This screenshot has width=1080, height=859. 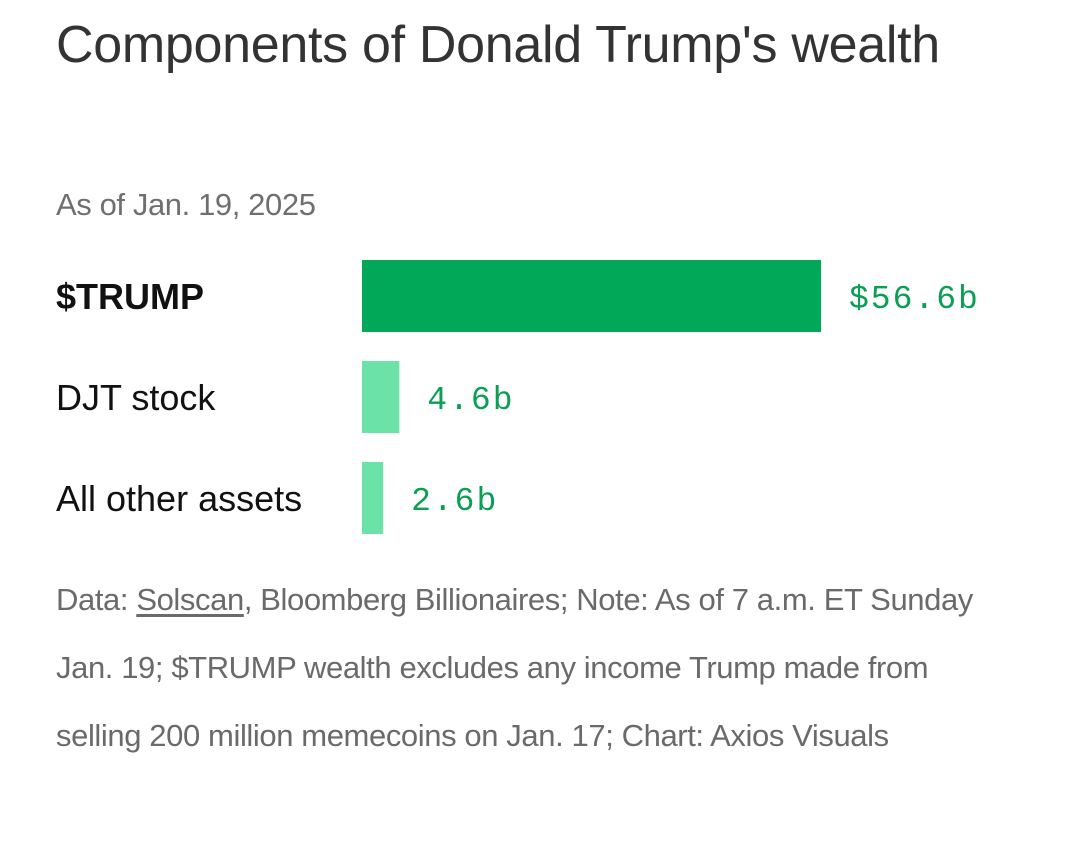 I want to click on chart-title: Components of Donald Trump's wealth, so click(x=498, y=45).